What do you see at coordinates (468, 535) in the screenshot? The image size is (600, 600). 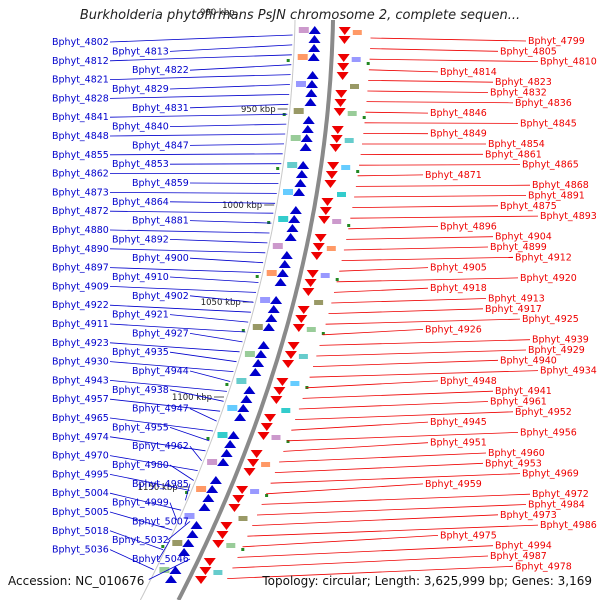 I see `right-gene-label: Bphyt_4975` at bounding box center [468, 535].